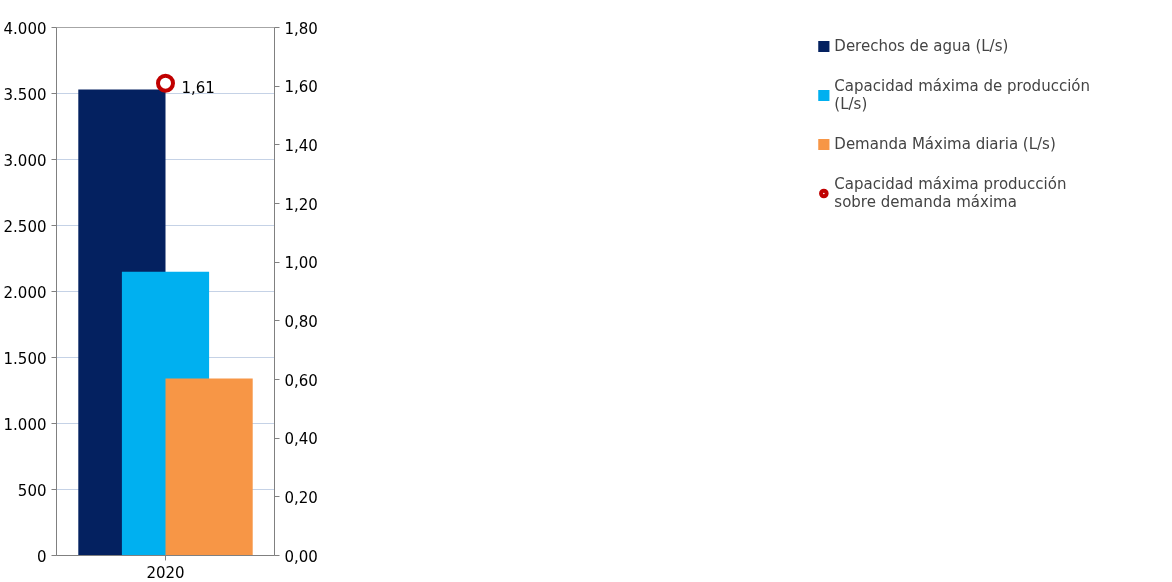 The height and width of the screenshot is (582, 1172). What do you see at coordinates (25, 358) in the screenshot?
I see `y-tick-label: 1.500` at bounding box center [25, 358].